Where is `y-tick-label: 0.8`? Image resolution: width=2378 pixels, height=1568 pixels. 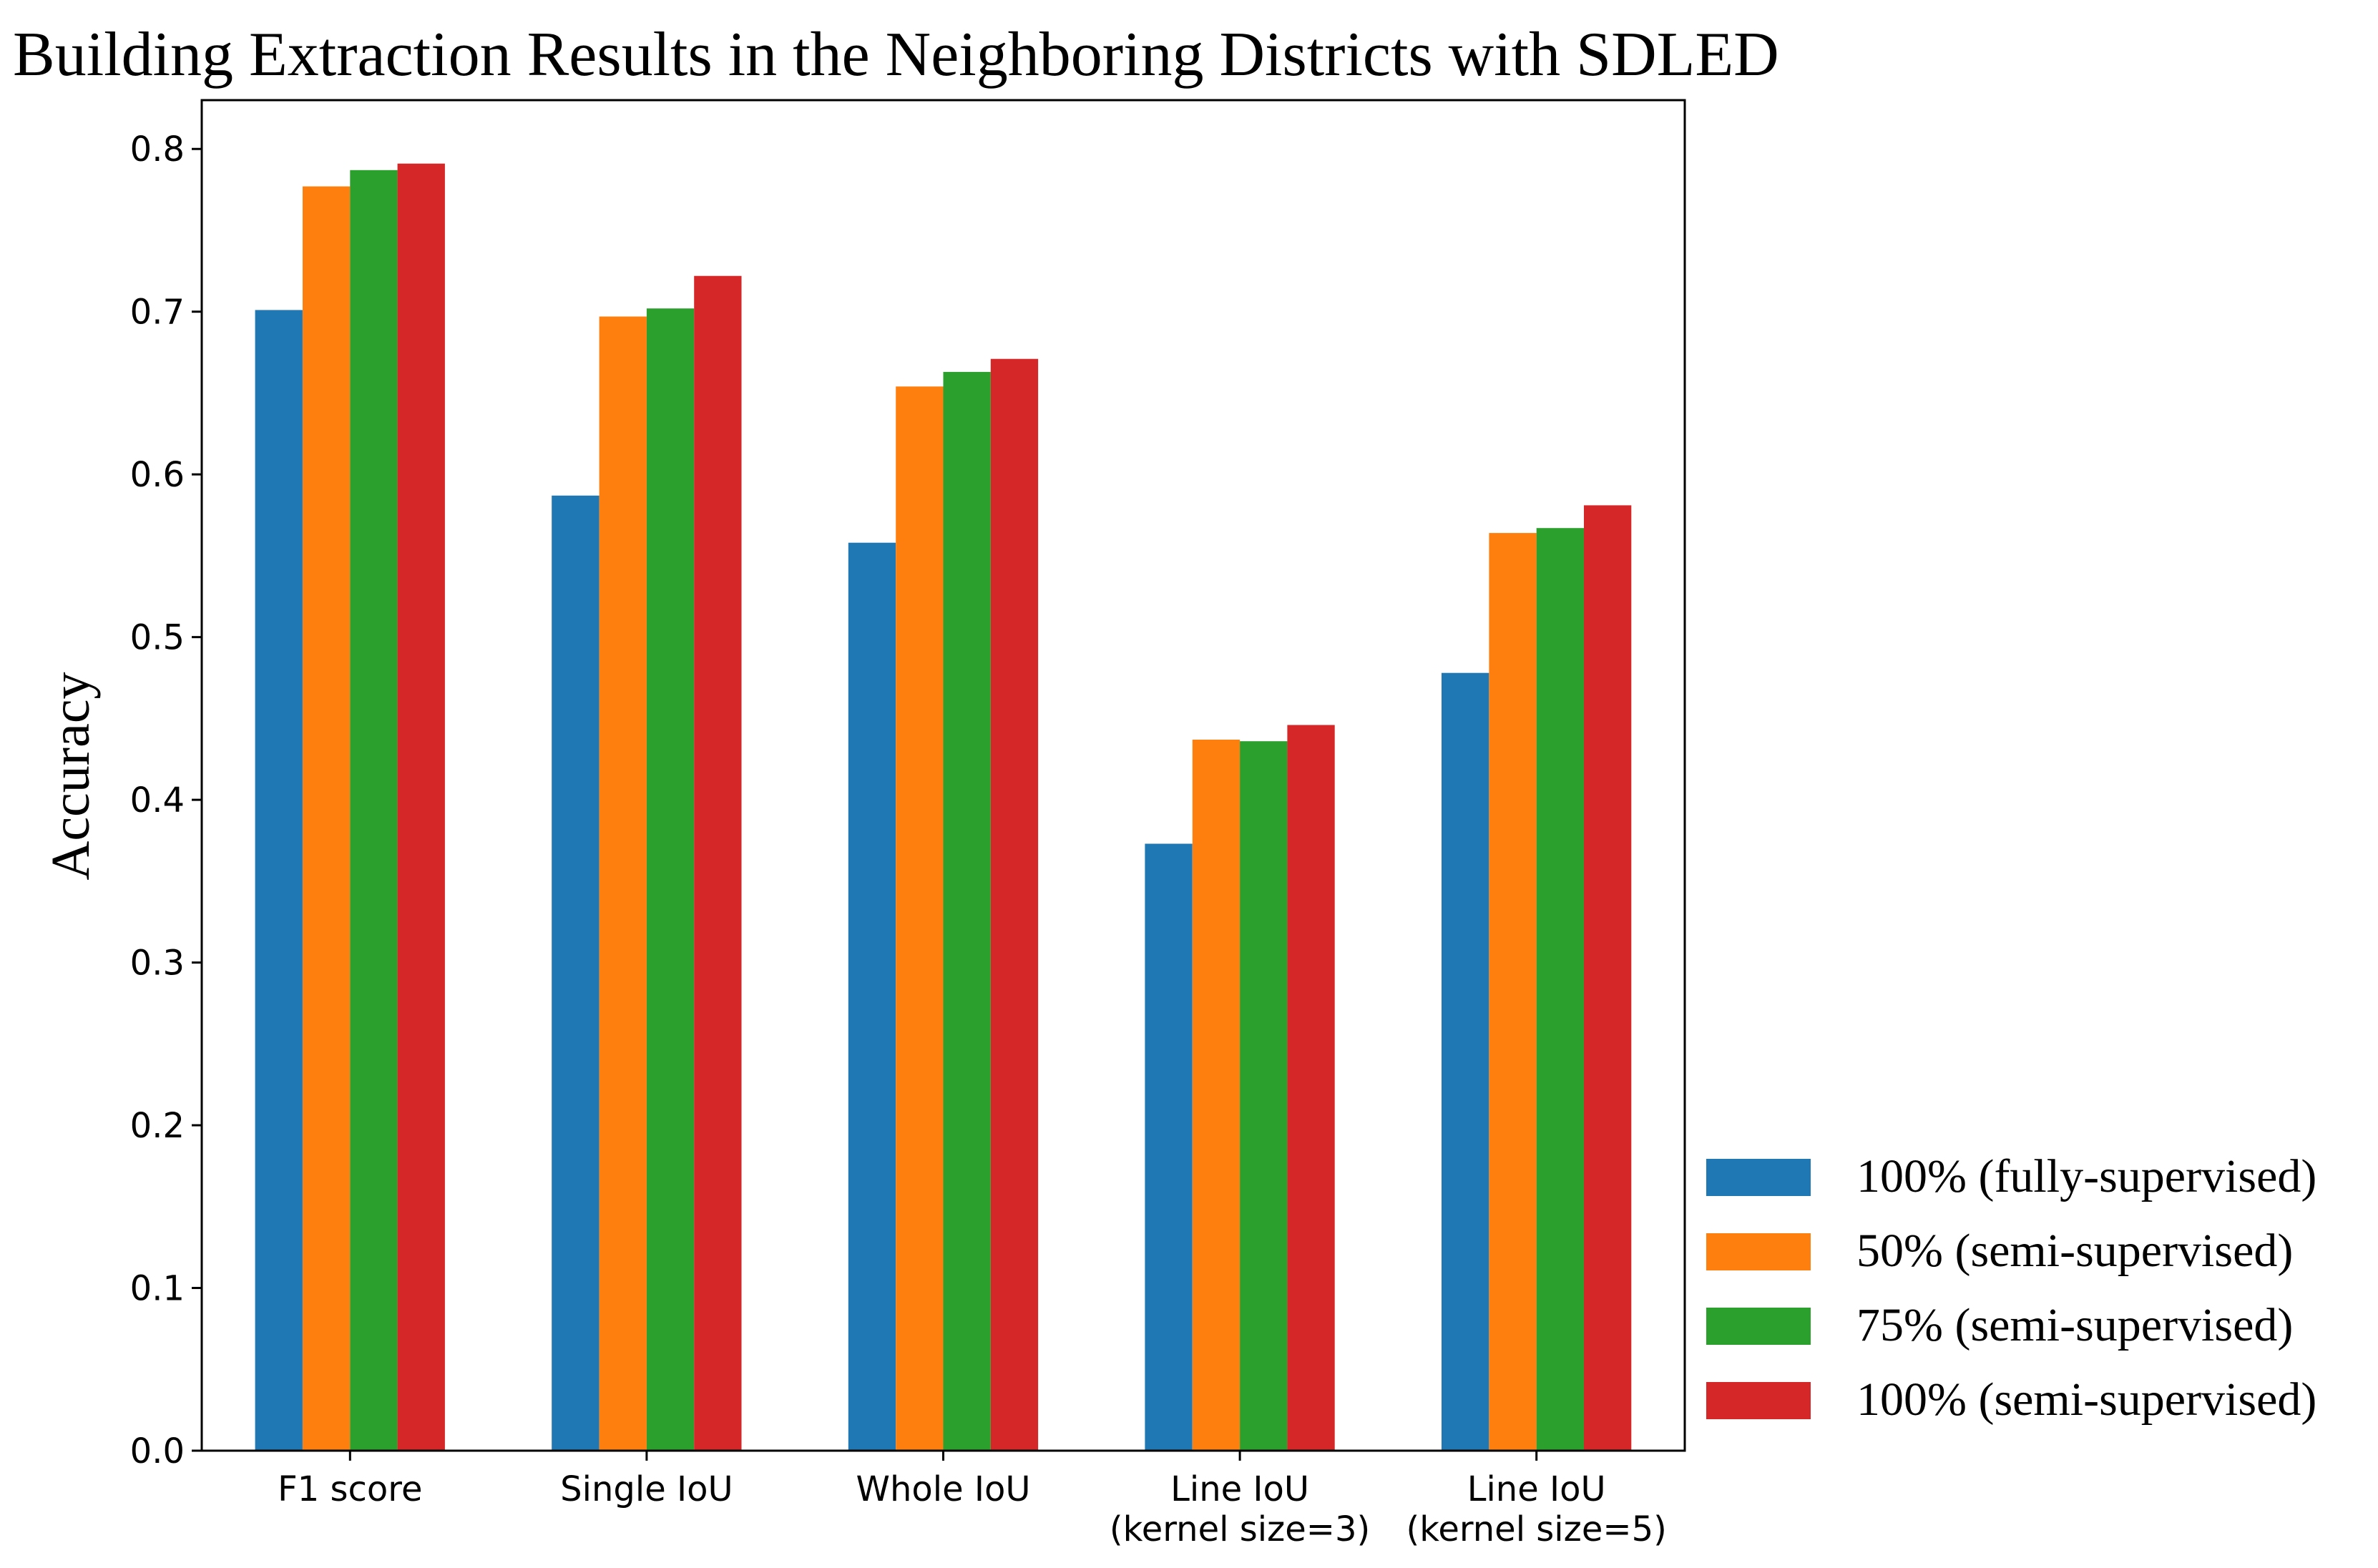
y-tick-label: 0.8 is located at coordinates (157, 150).